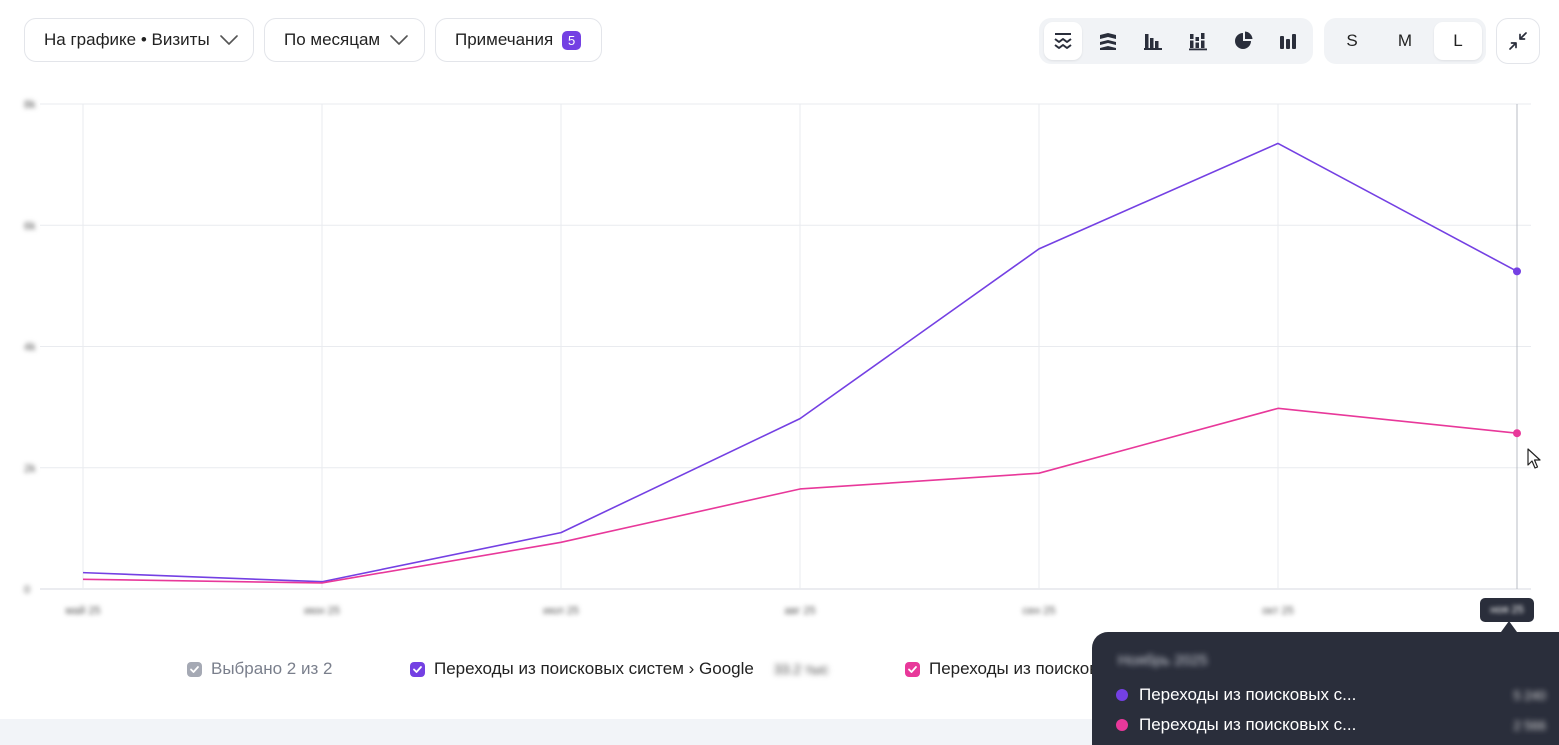 Image resolution: width=1559 pixels, height=745 pixels. I want to click on pie-chart-button, so click(1243, 41).